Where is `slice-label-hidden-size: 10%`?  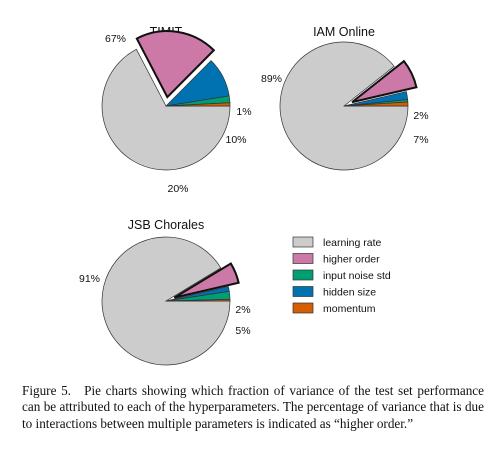 slice-label-hidden-size: 10% is located at coordinates (235, 140).